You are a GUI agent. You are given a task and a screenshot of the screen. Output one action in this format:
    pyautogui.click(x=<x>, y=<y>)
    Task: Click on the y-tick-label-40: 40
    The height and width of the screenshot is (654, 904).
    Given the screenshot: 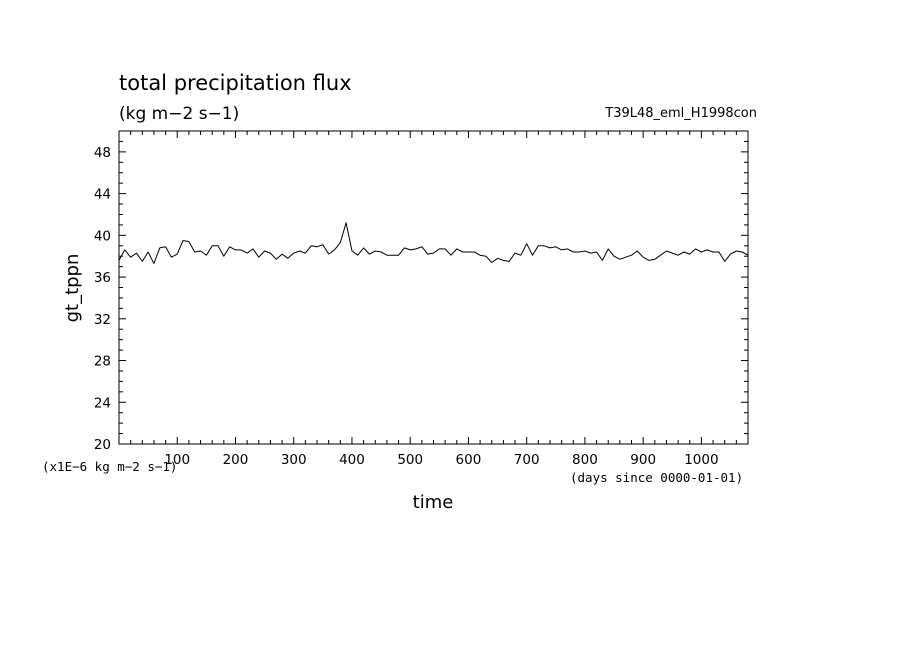 What is the action you would take?
    pyautogui.click(x=102, y=236)
    